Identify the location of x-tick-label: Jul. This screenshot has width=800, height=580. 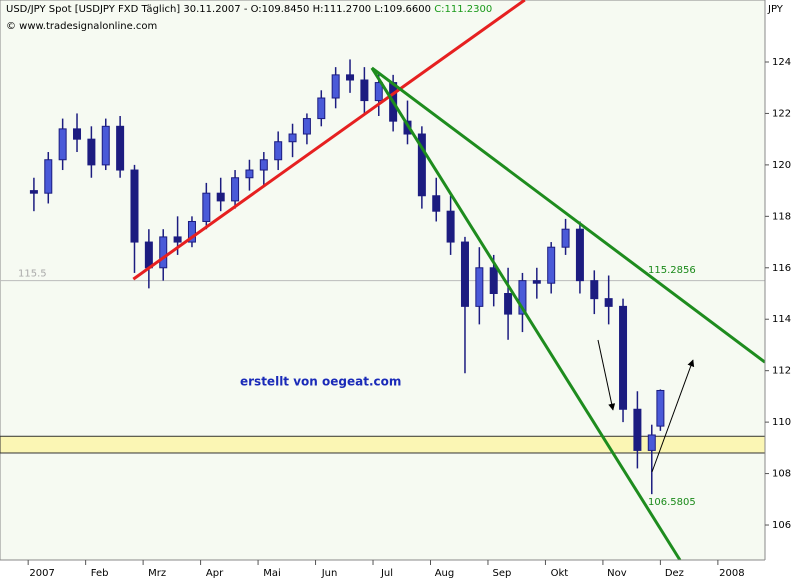
(386, 573).